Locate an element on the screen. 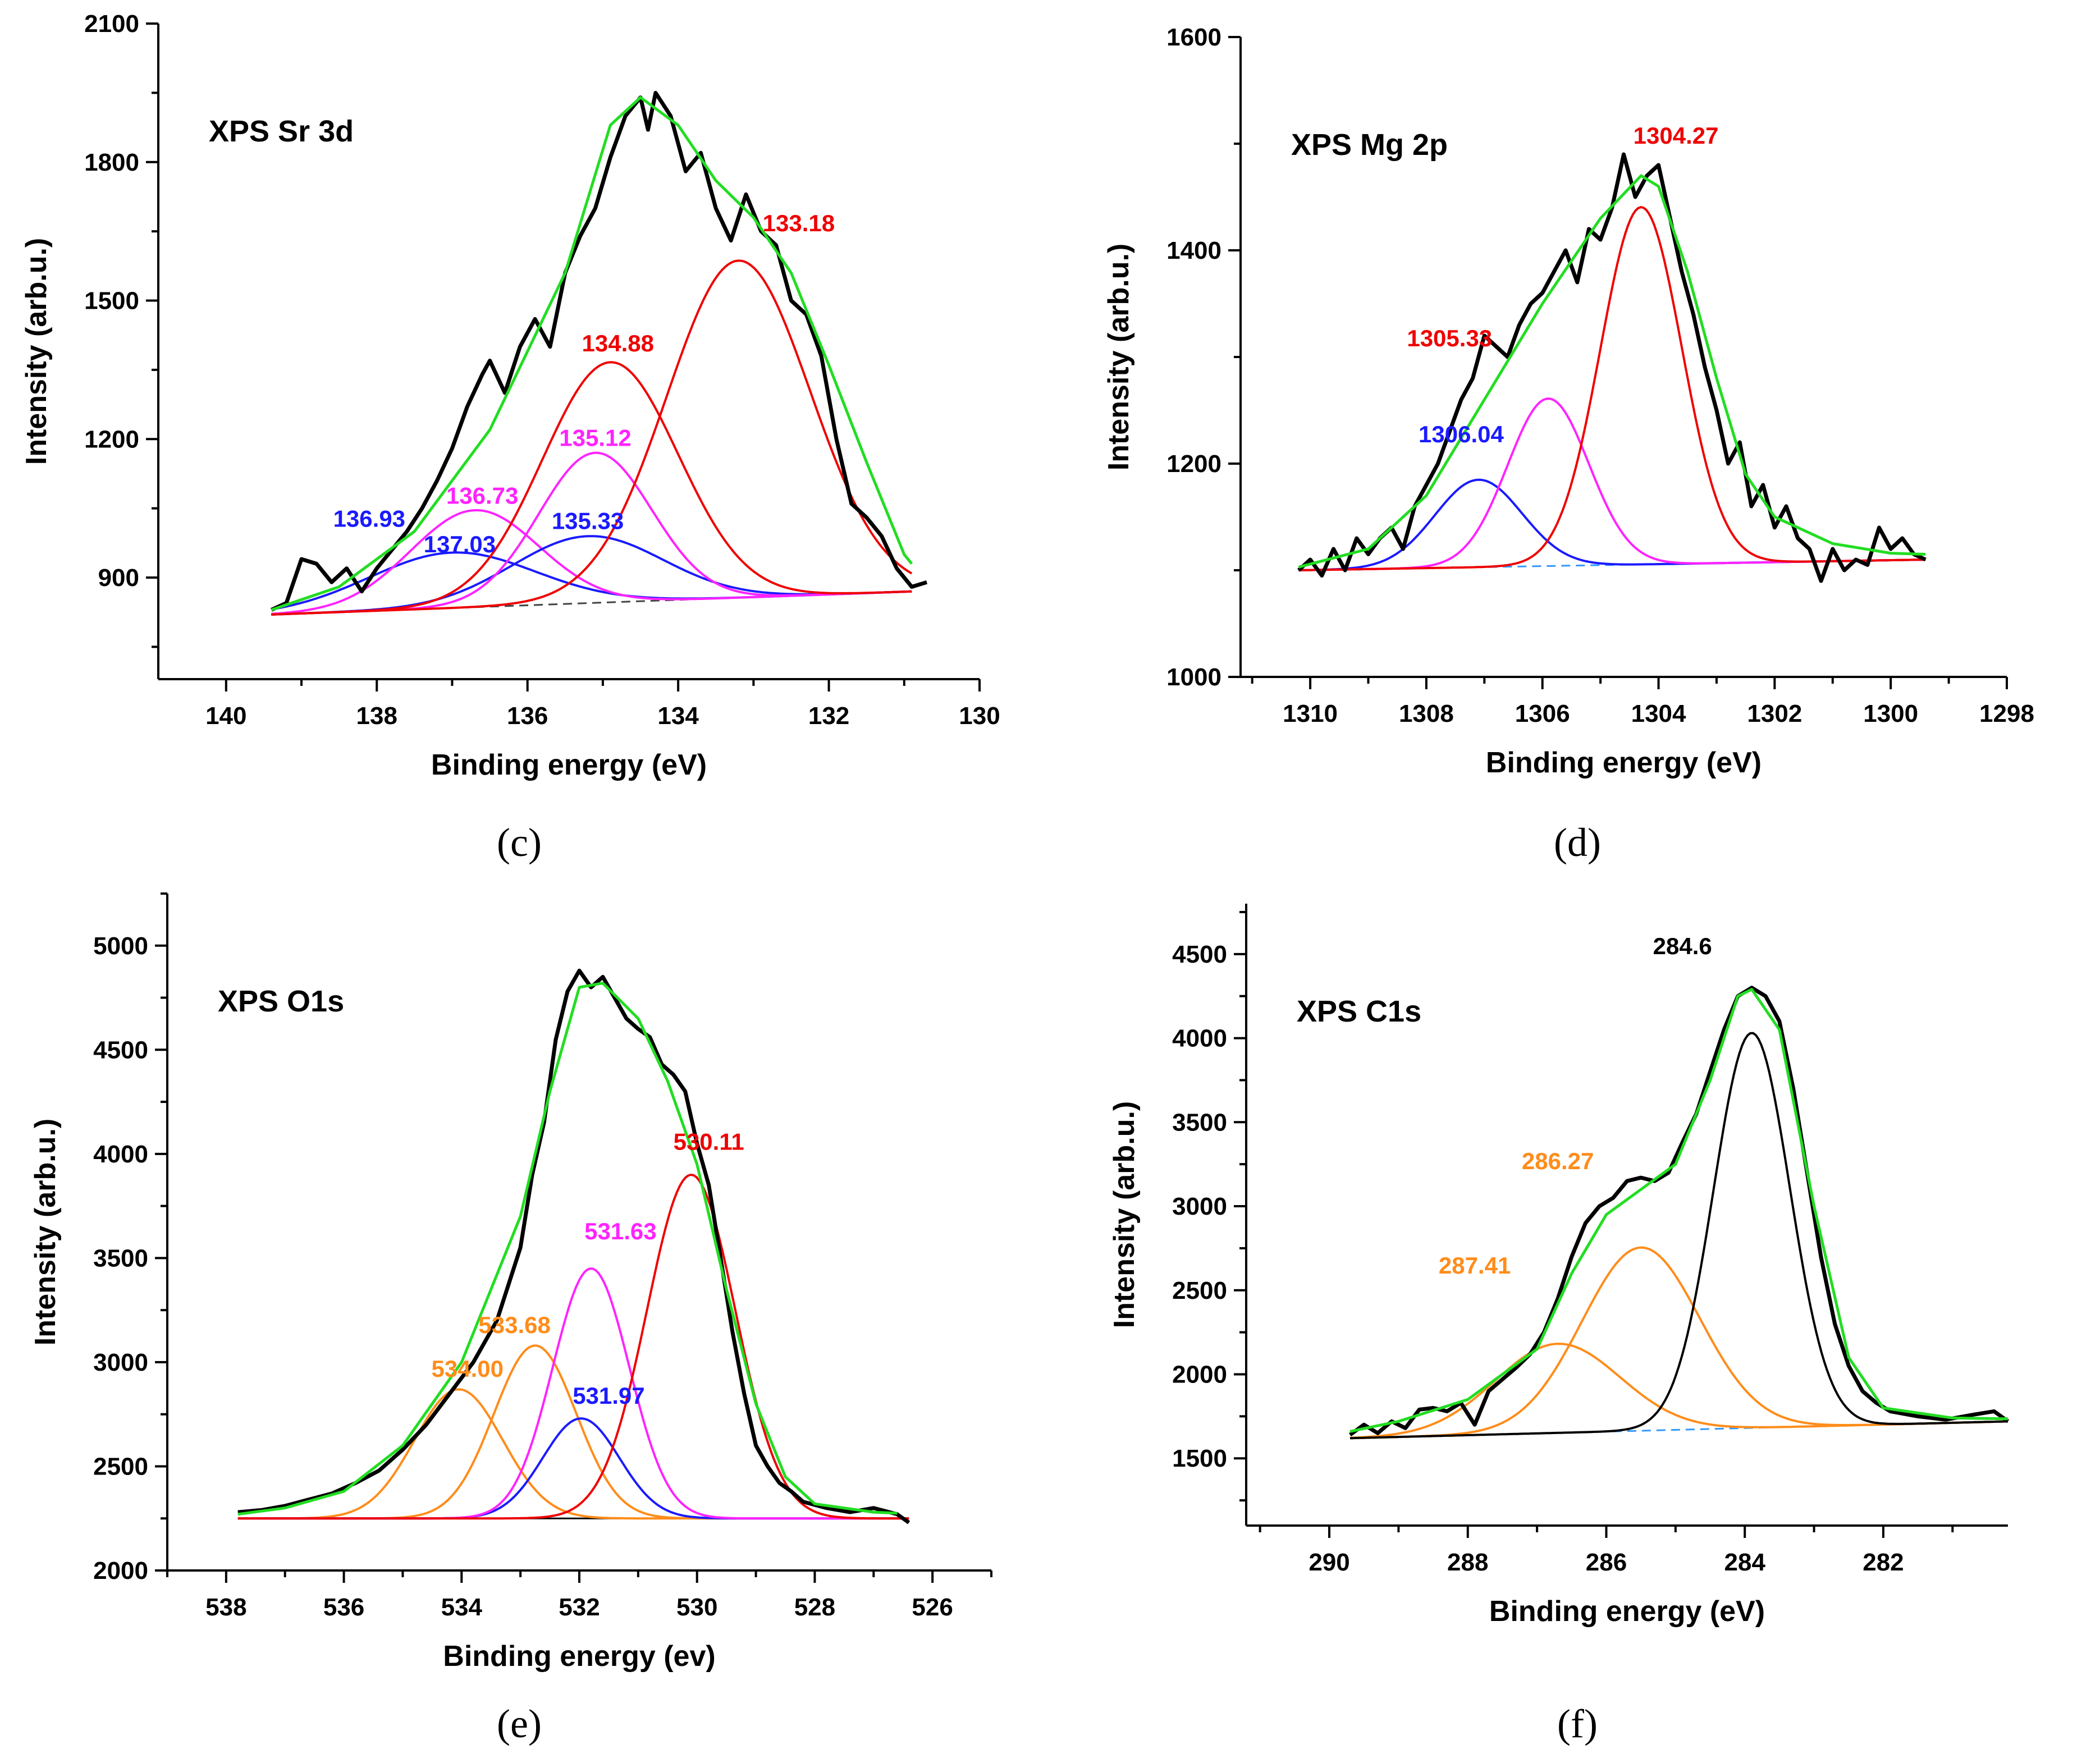 The width and height of the screenshot is (2100, 1763). peak-annotation: 134.88 is located at coordinates (618, 343).